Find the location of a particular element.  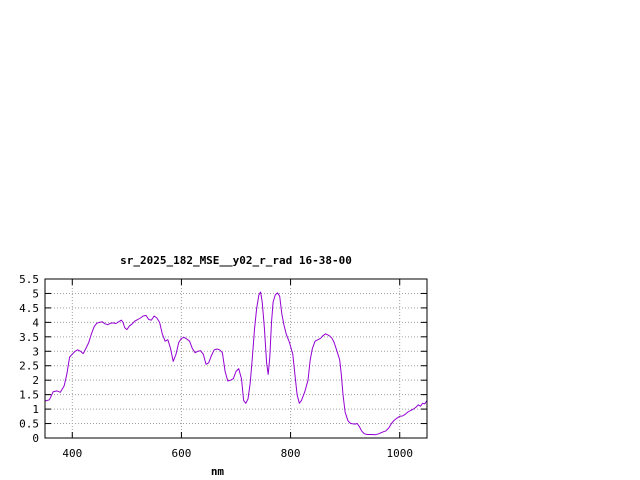

chart-title: sr_2025_182_MSE__y02_r_rad 16-38-00 is located at coordinates (236, 260).